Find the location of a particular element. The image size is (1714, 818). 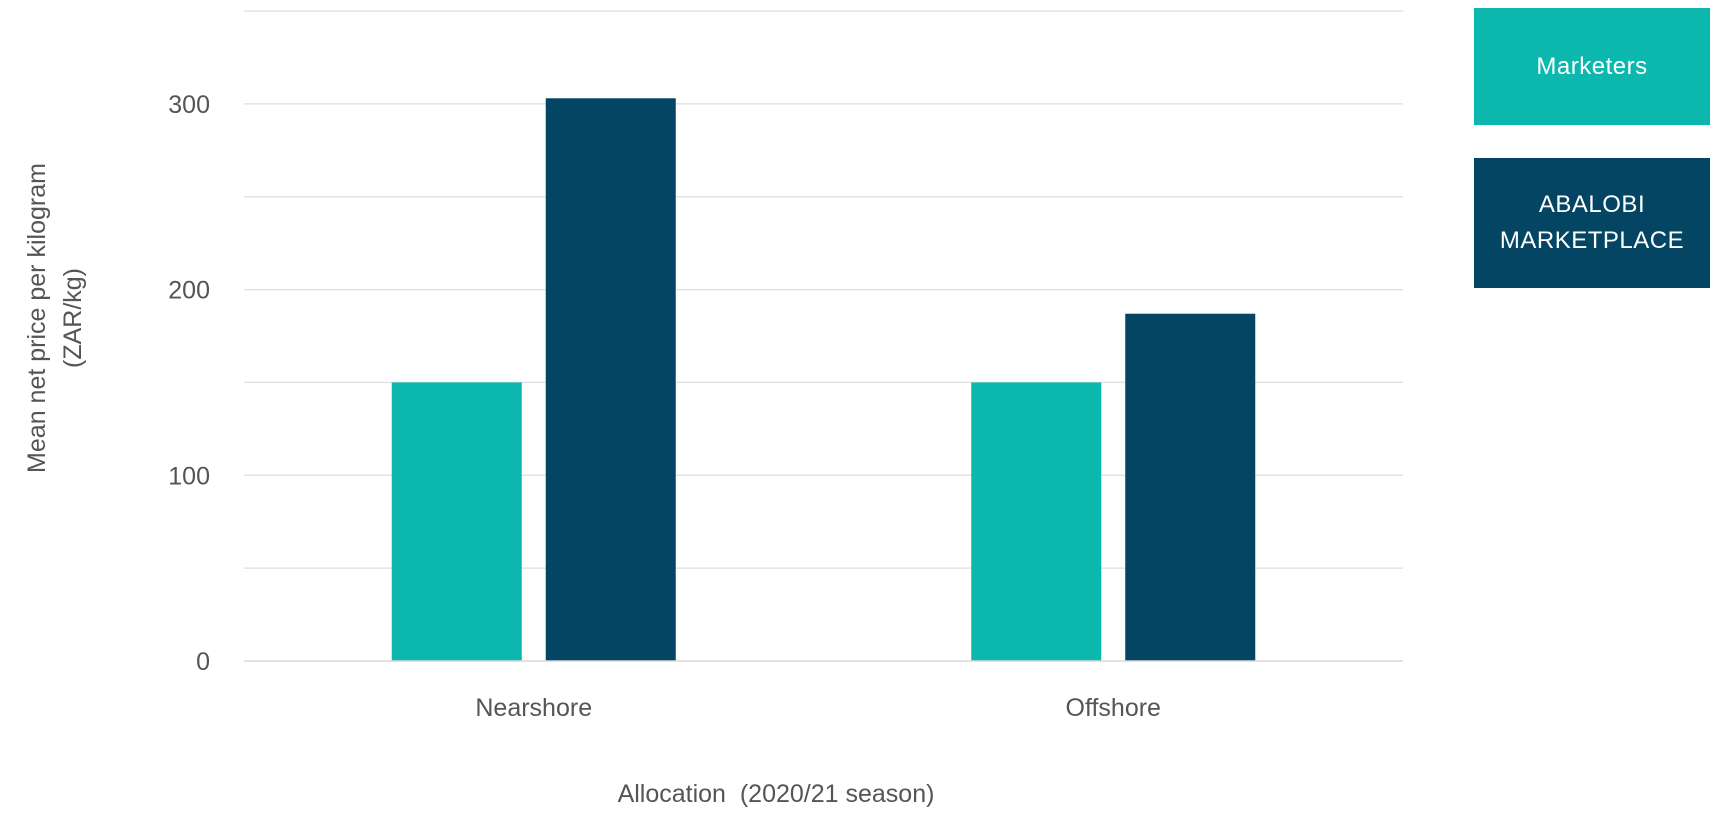

x-tick-label-nearshore: Nearshore is located at coordinates (533, 708).